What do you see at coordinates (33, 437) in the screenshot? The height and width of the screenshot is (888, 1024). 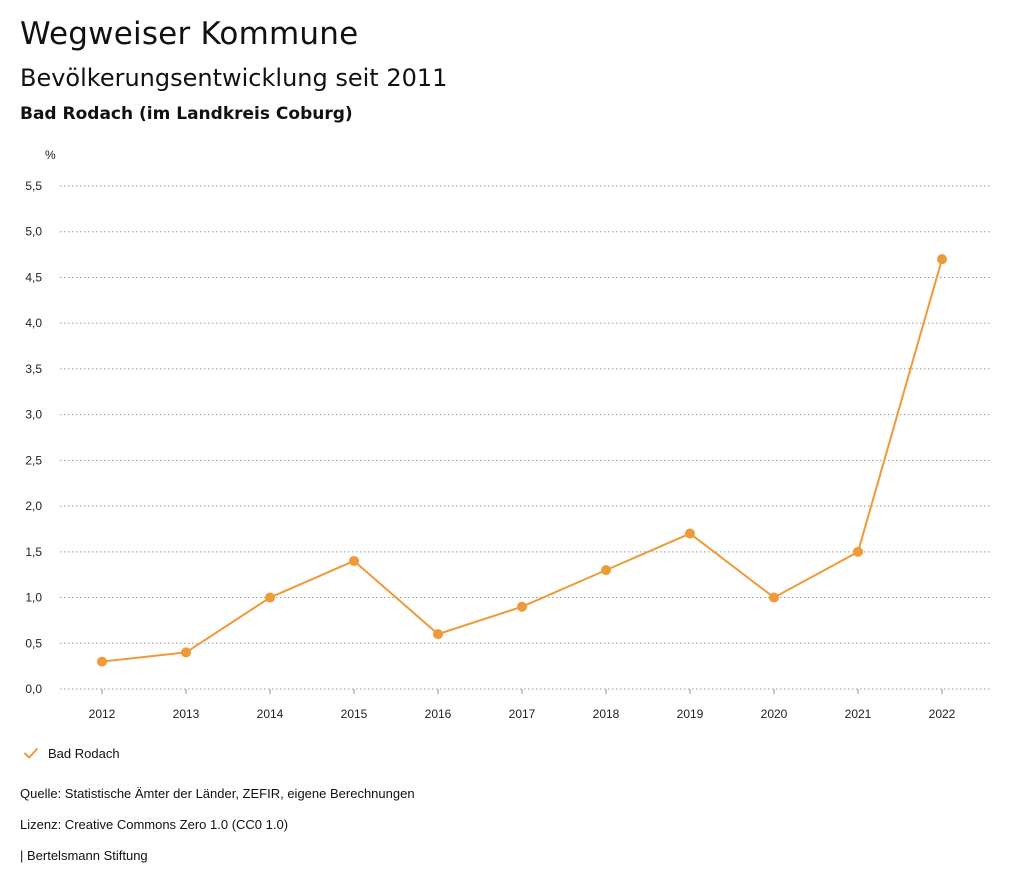 I see `y-axis: 0,0 0,5 1,0 1,5 2,0 2,5 3,0 3,5 4,0 4,5 5,0 5,5` at bounding box center [33, 437].